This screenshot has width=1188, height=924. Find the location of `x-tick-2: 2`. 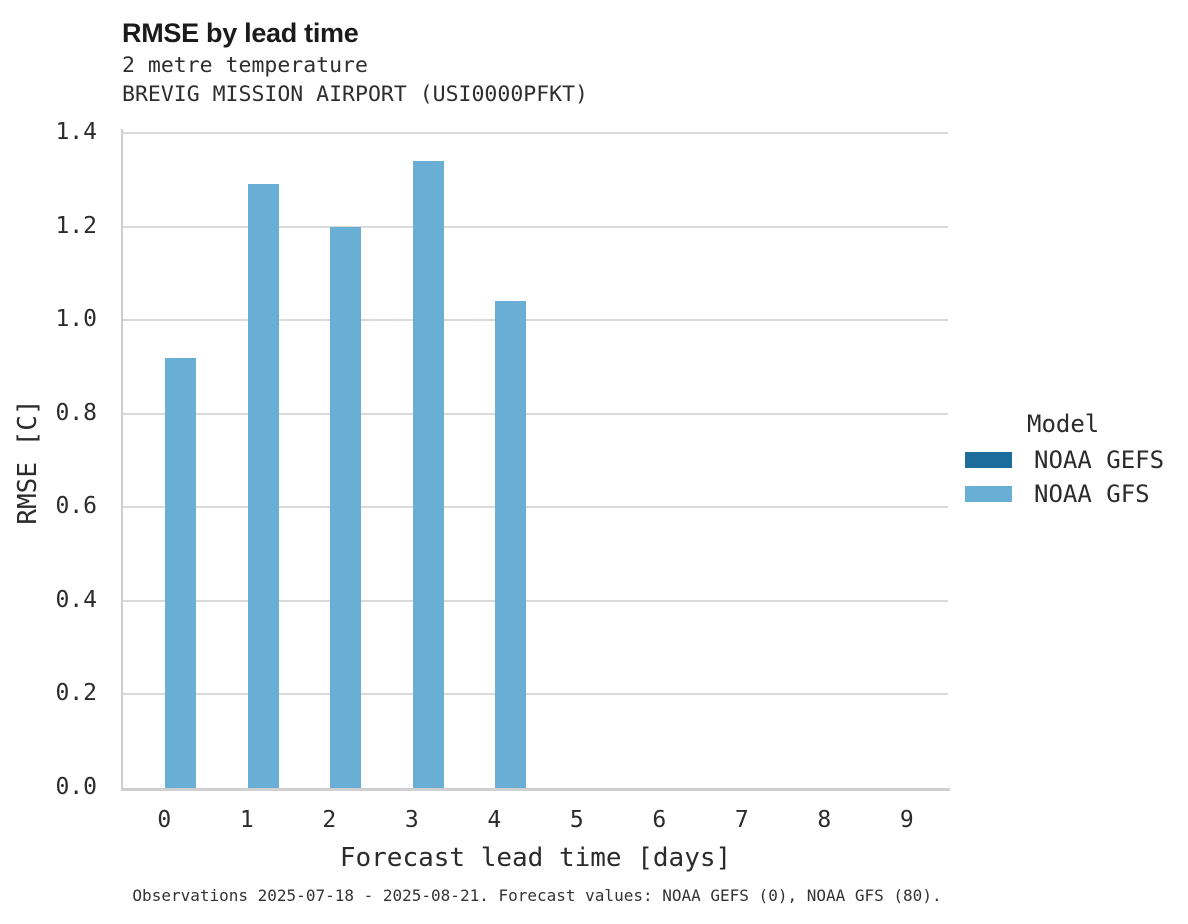

x-tick-2: 2 is located at coordinates (329, 820).